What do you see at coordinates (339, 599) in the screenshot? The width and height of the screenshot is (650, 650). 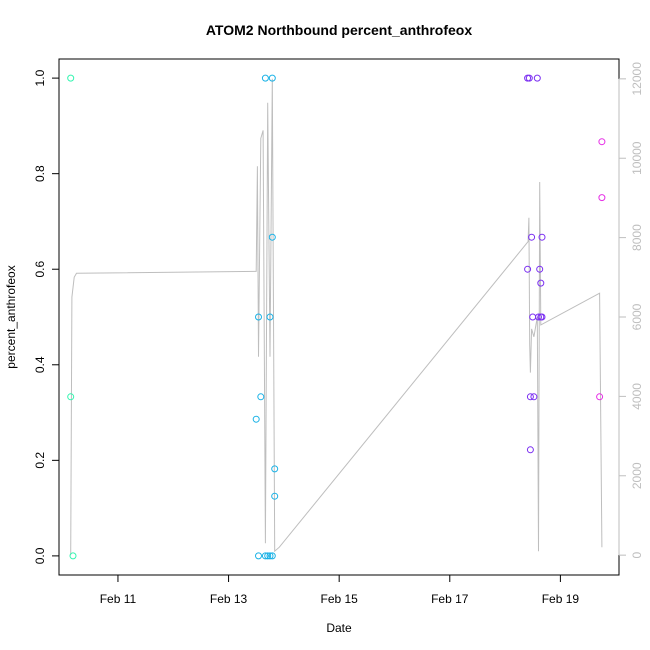 I see `x-tick-label-2: Feb 15` at bounding box center [339, 599].